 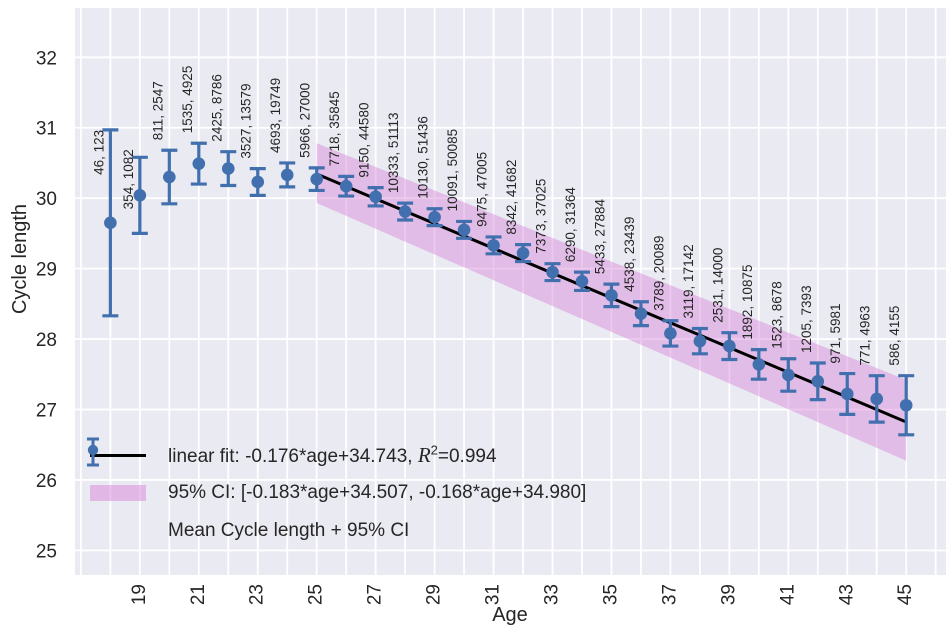 What do you see at coordinates (334, 128) in the screenshot?
I see `point-count-label: 7718, 35845` at bounding box center [334, 128].